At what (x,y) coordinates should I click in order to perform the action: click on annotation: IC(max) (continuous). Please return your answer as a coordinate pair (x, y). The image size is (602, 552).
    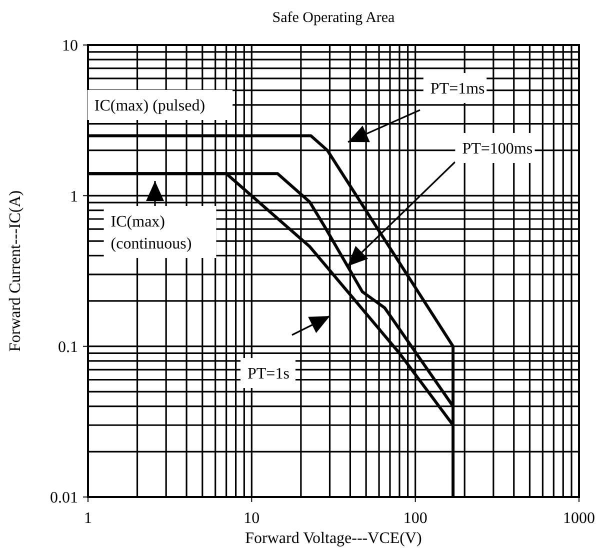
    Looking at the image, I should click on (151, 233).